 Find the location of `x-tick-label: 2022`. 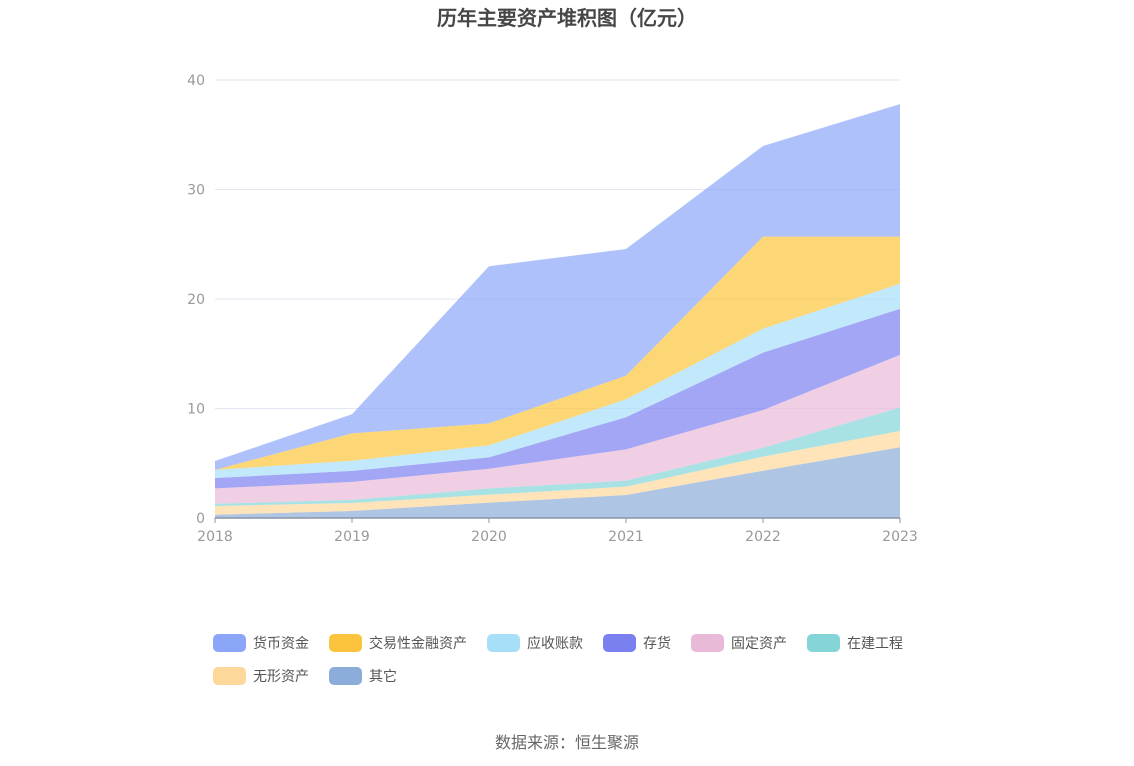

x-tick-label: 2022 is located at coordinates (763, 537).